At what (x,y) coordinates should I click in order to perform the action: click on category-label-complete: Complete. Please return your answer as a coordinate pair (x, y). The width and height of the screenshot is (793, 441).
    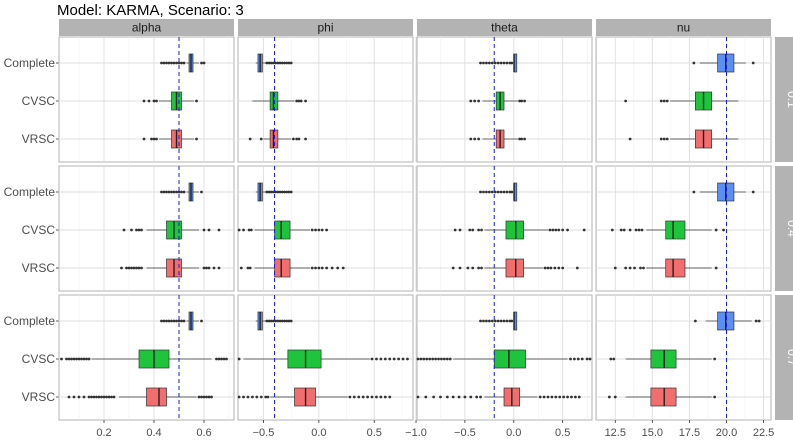
    Looking at the image, I should click on (30, 321).